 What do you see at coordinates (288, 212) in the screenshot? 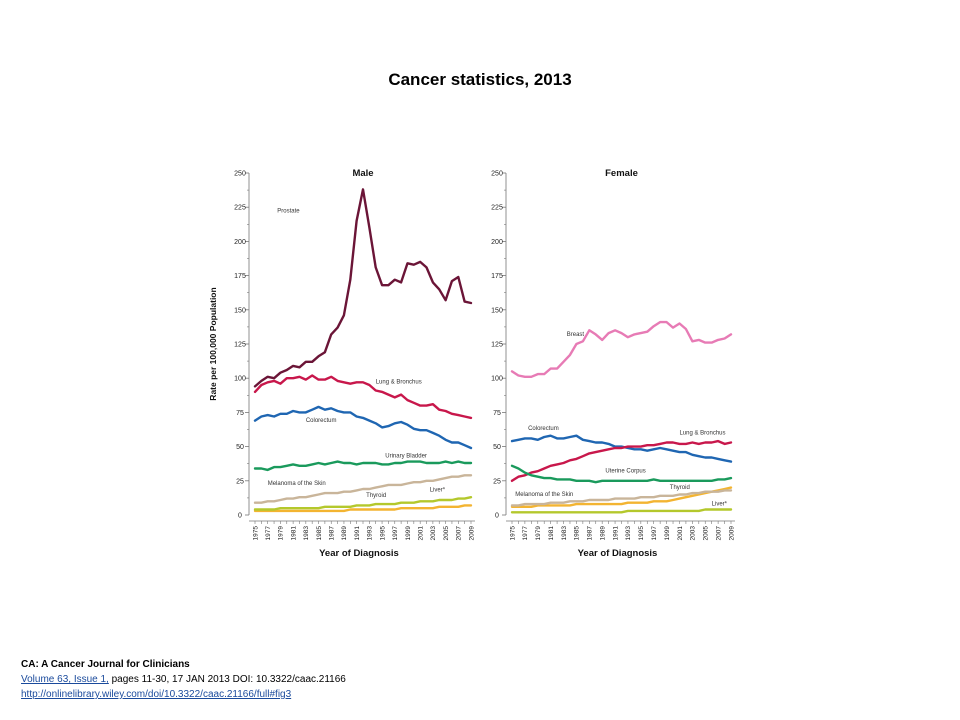
I see `series-label-prostate: Prostate` at bounding box center [288, 212].